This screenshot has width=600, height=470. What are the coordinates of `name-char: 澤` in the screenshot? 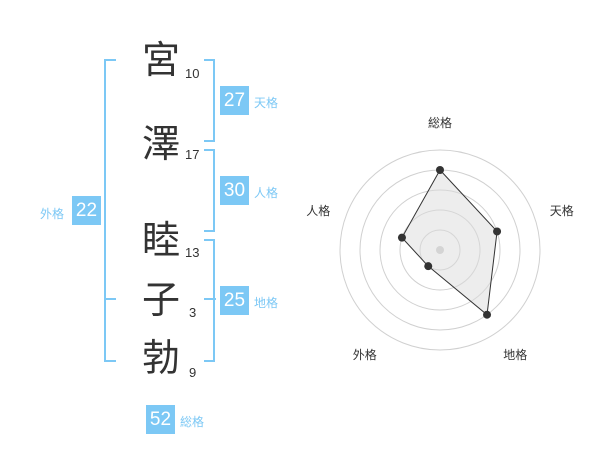 It's located at (160, 144).